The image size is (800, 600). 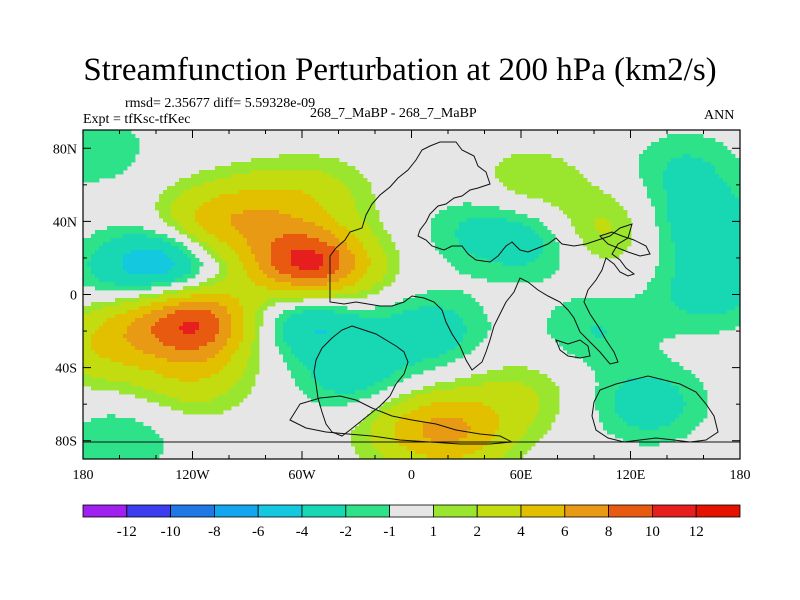 What do you see at coordinates (65, 222) in the screenshot?
I see `y-tick-label: 40N` at bounding box center [65, 222].